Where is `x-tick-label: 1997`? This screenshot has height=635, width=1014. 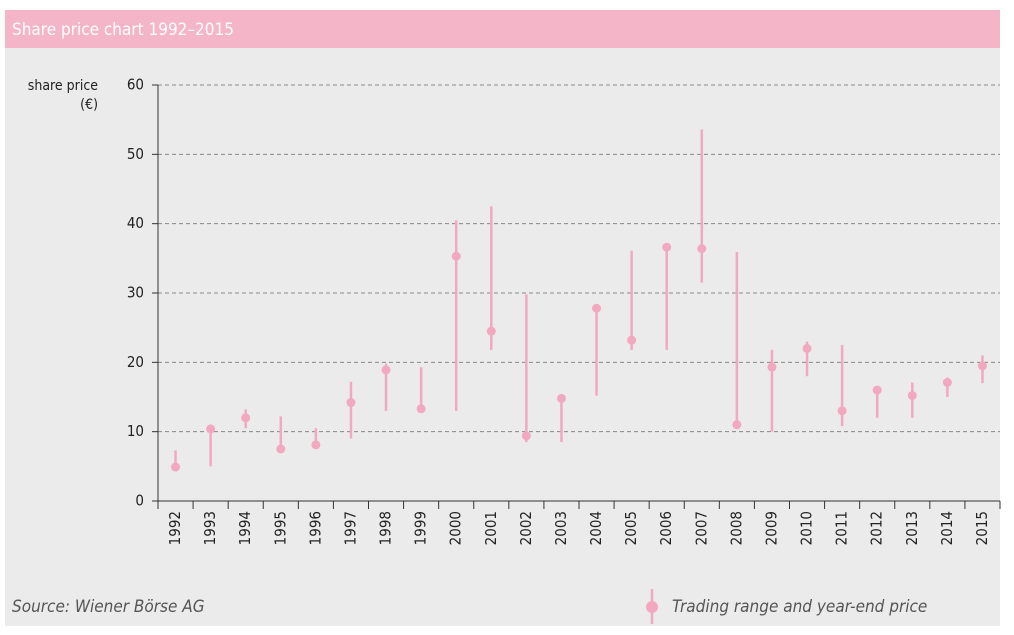
x-tick-label: 1997 is located at coordinates (350, 528).